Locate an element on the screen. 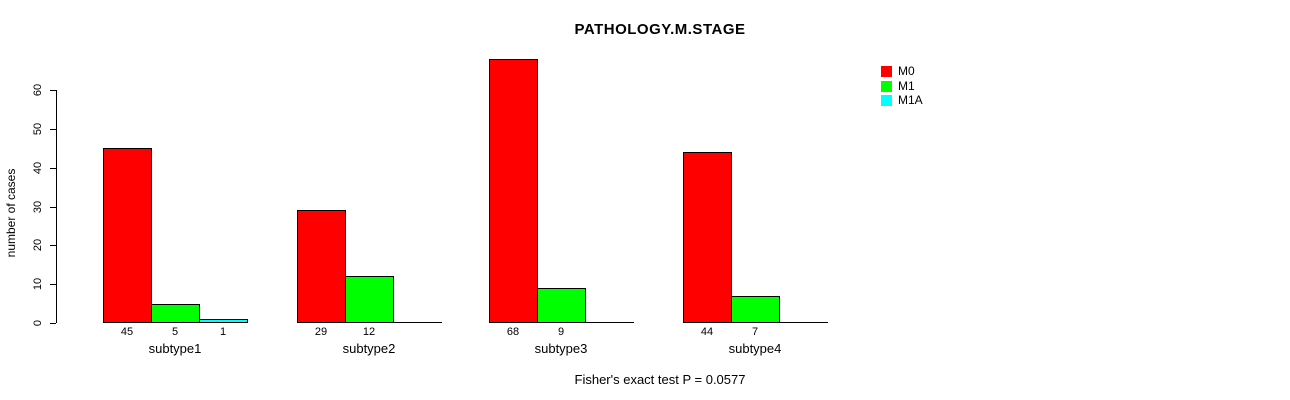 This screenshot has height=400, width=1290. y-axis-line is located at coordinates (56, 206).